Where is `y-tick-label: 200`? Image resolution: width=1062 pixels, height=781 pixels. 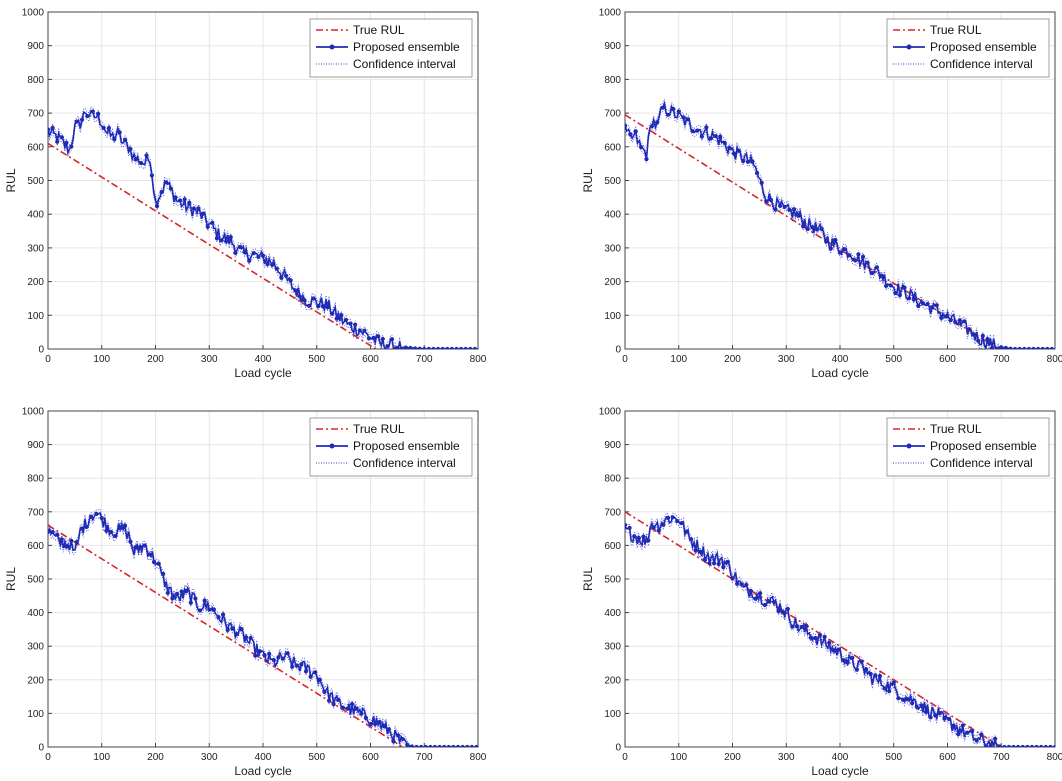
y-tick-label: 200 is located at coordinates (612, 282).